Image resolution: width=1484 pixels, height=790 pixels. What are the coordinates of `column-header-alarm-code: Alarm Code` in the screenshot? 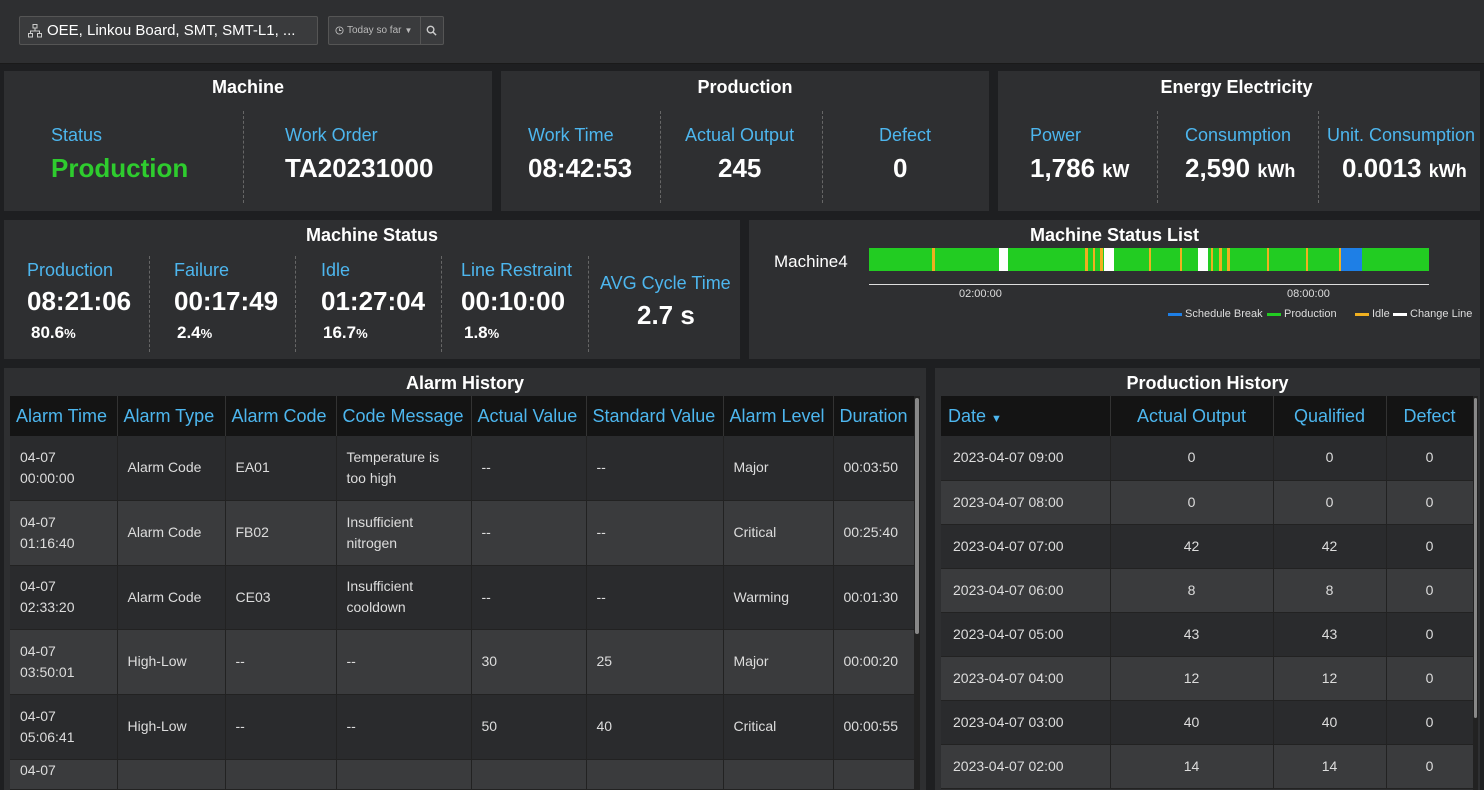 It's located at (281, 416).